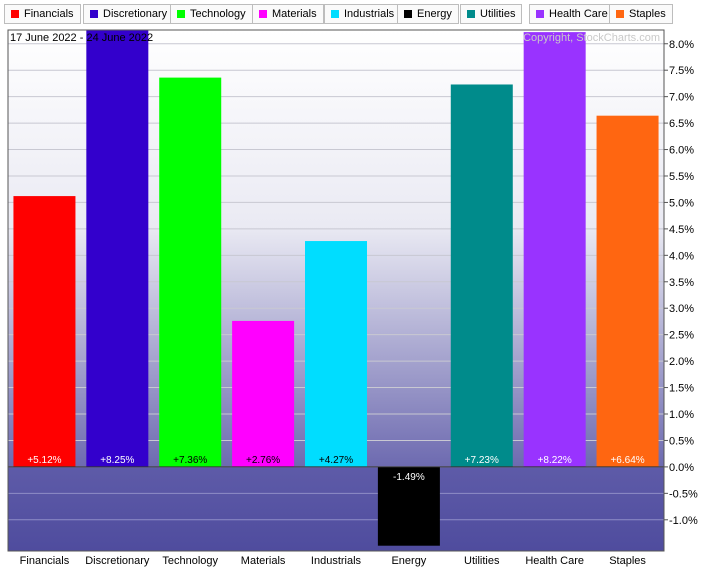 The width and height of the screenshot is (705, 582). What do you see at coordinates (554, 561) in the screenshot?
I see `x-category-label: Health Care` at bounding box center [554, 561].